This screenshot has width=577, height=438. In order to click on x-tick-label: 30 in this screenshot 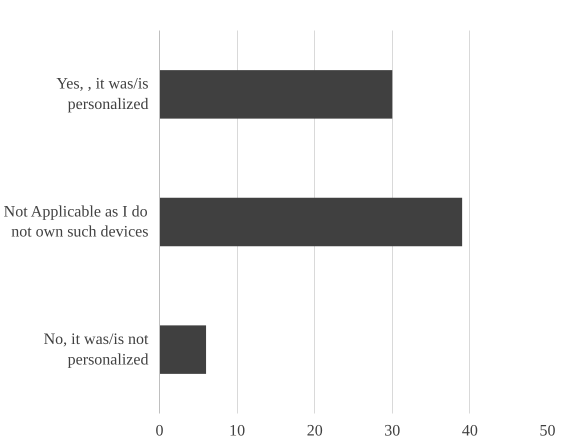, I will do `click(392, 430)`.